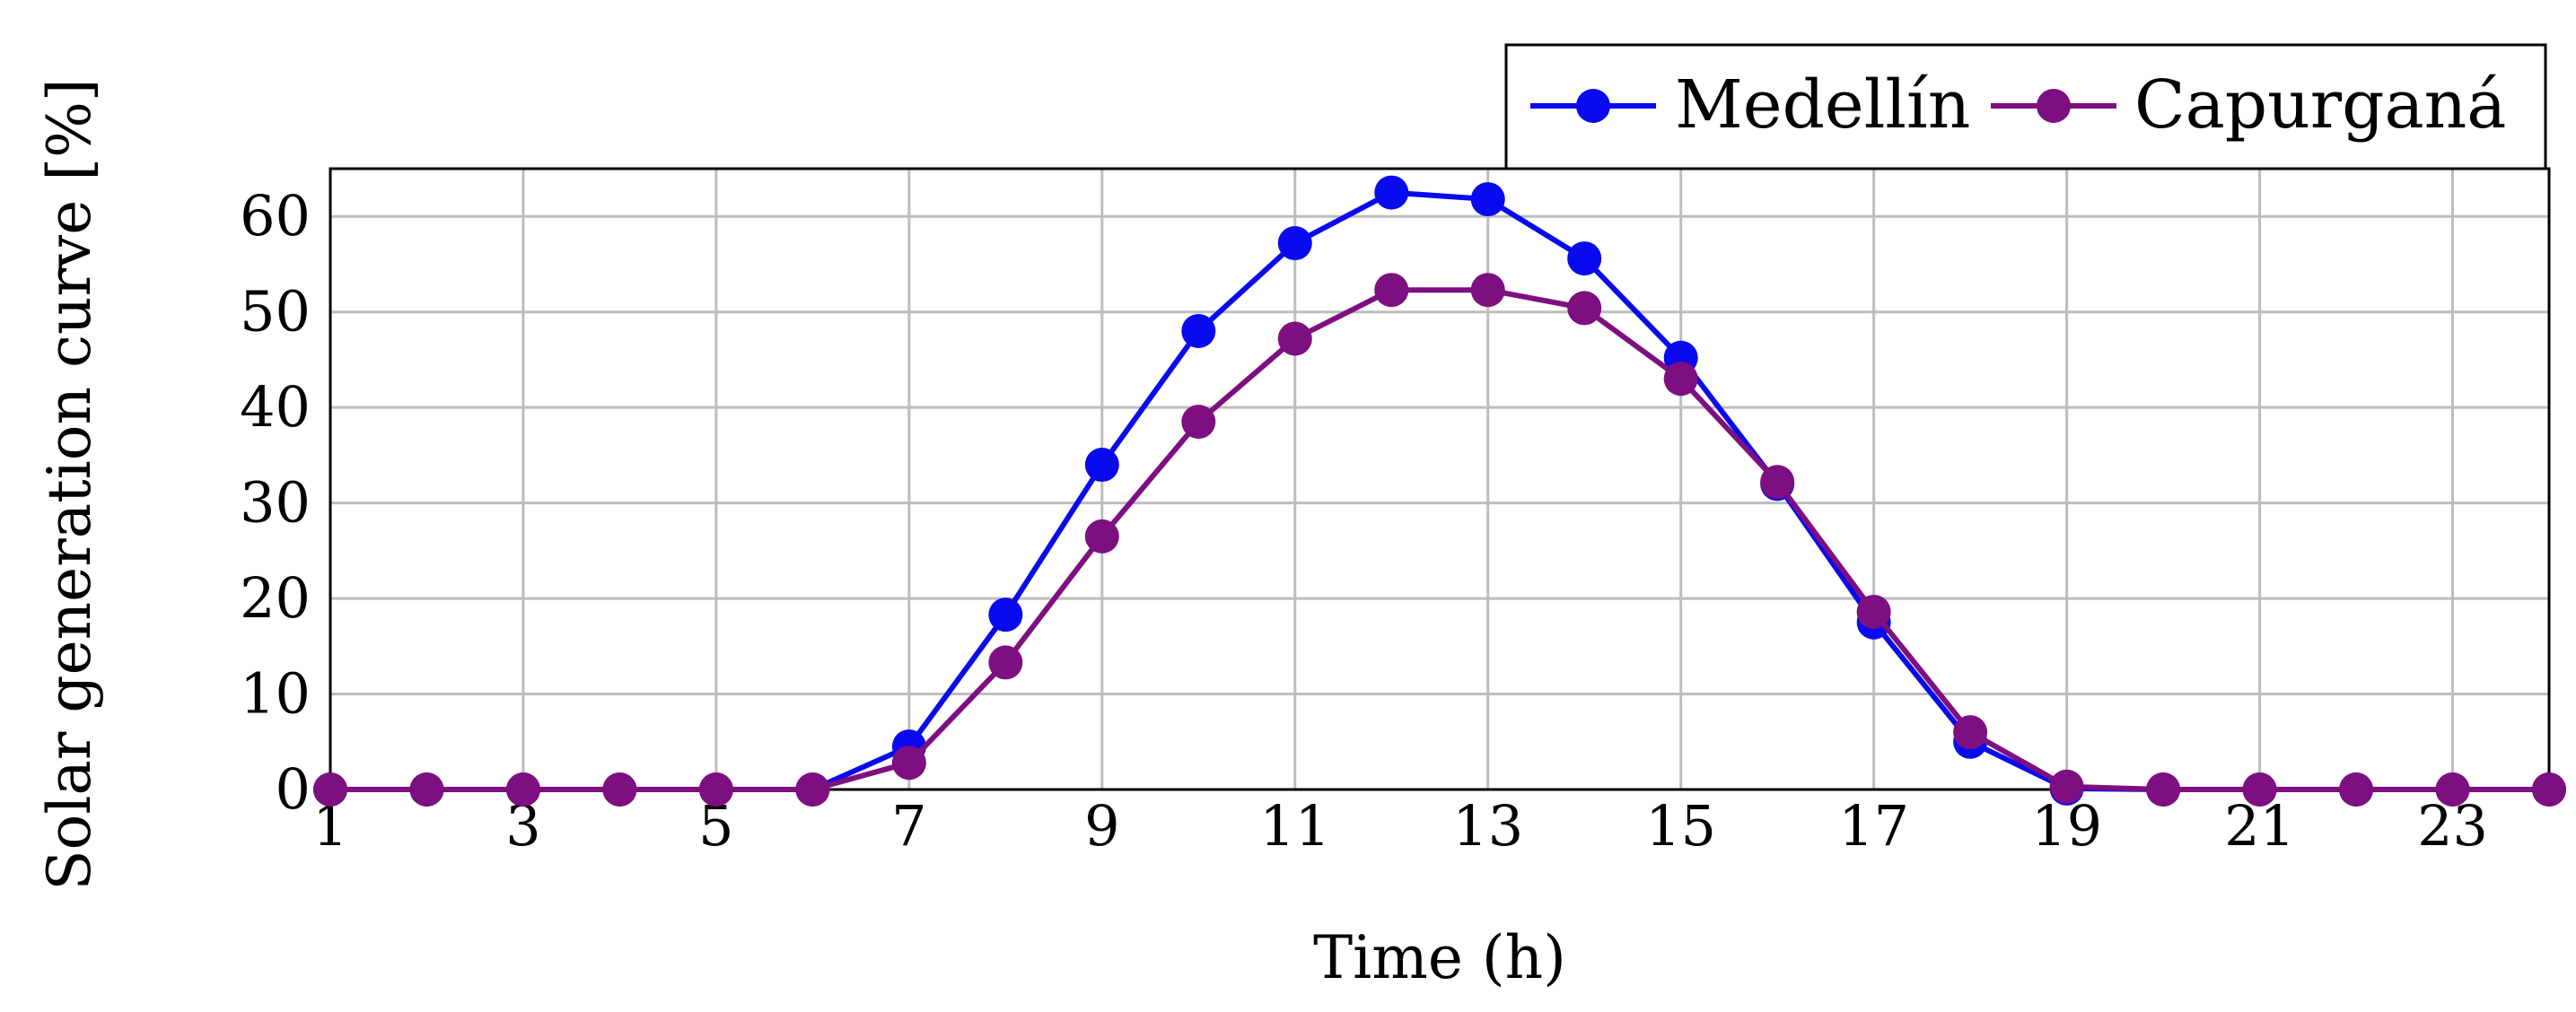  Describe the element at coordinates (2054, 106) in the screenshot. I see `legend-marker-capurgana` at that location.